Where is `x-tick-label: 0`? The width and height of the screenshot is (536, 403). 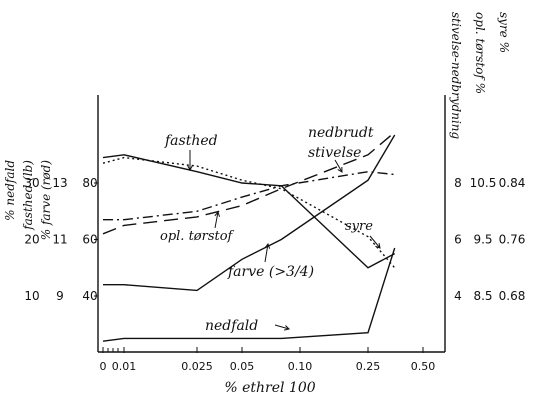 x-tick-label: 0 is located at coordinates (103, 366).